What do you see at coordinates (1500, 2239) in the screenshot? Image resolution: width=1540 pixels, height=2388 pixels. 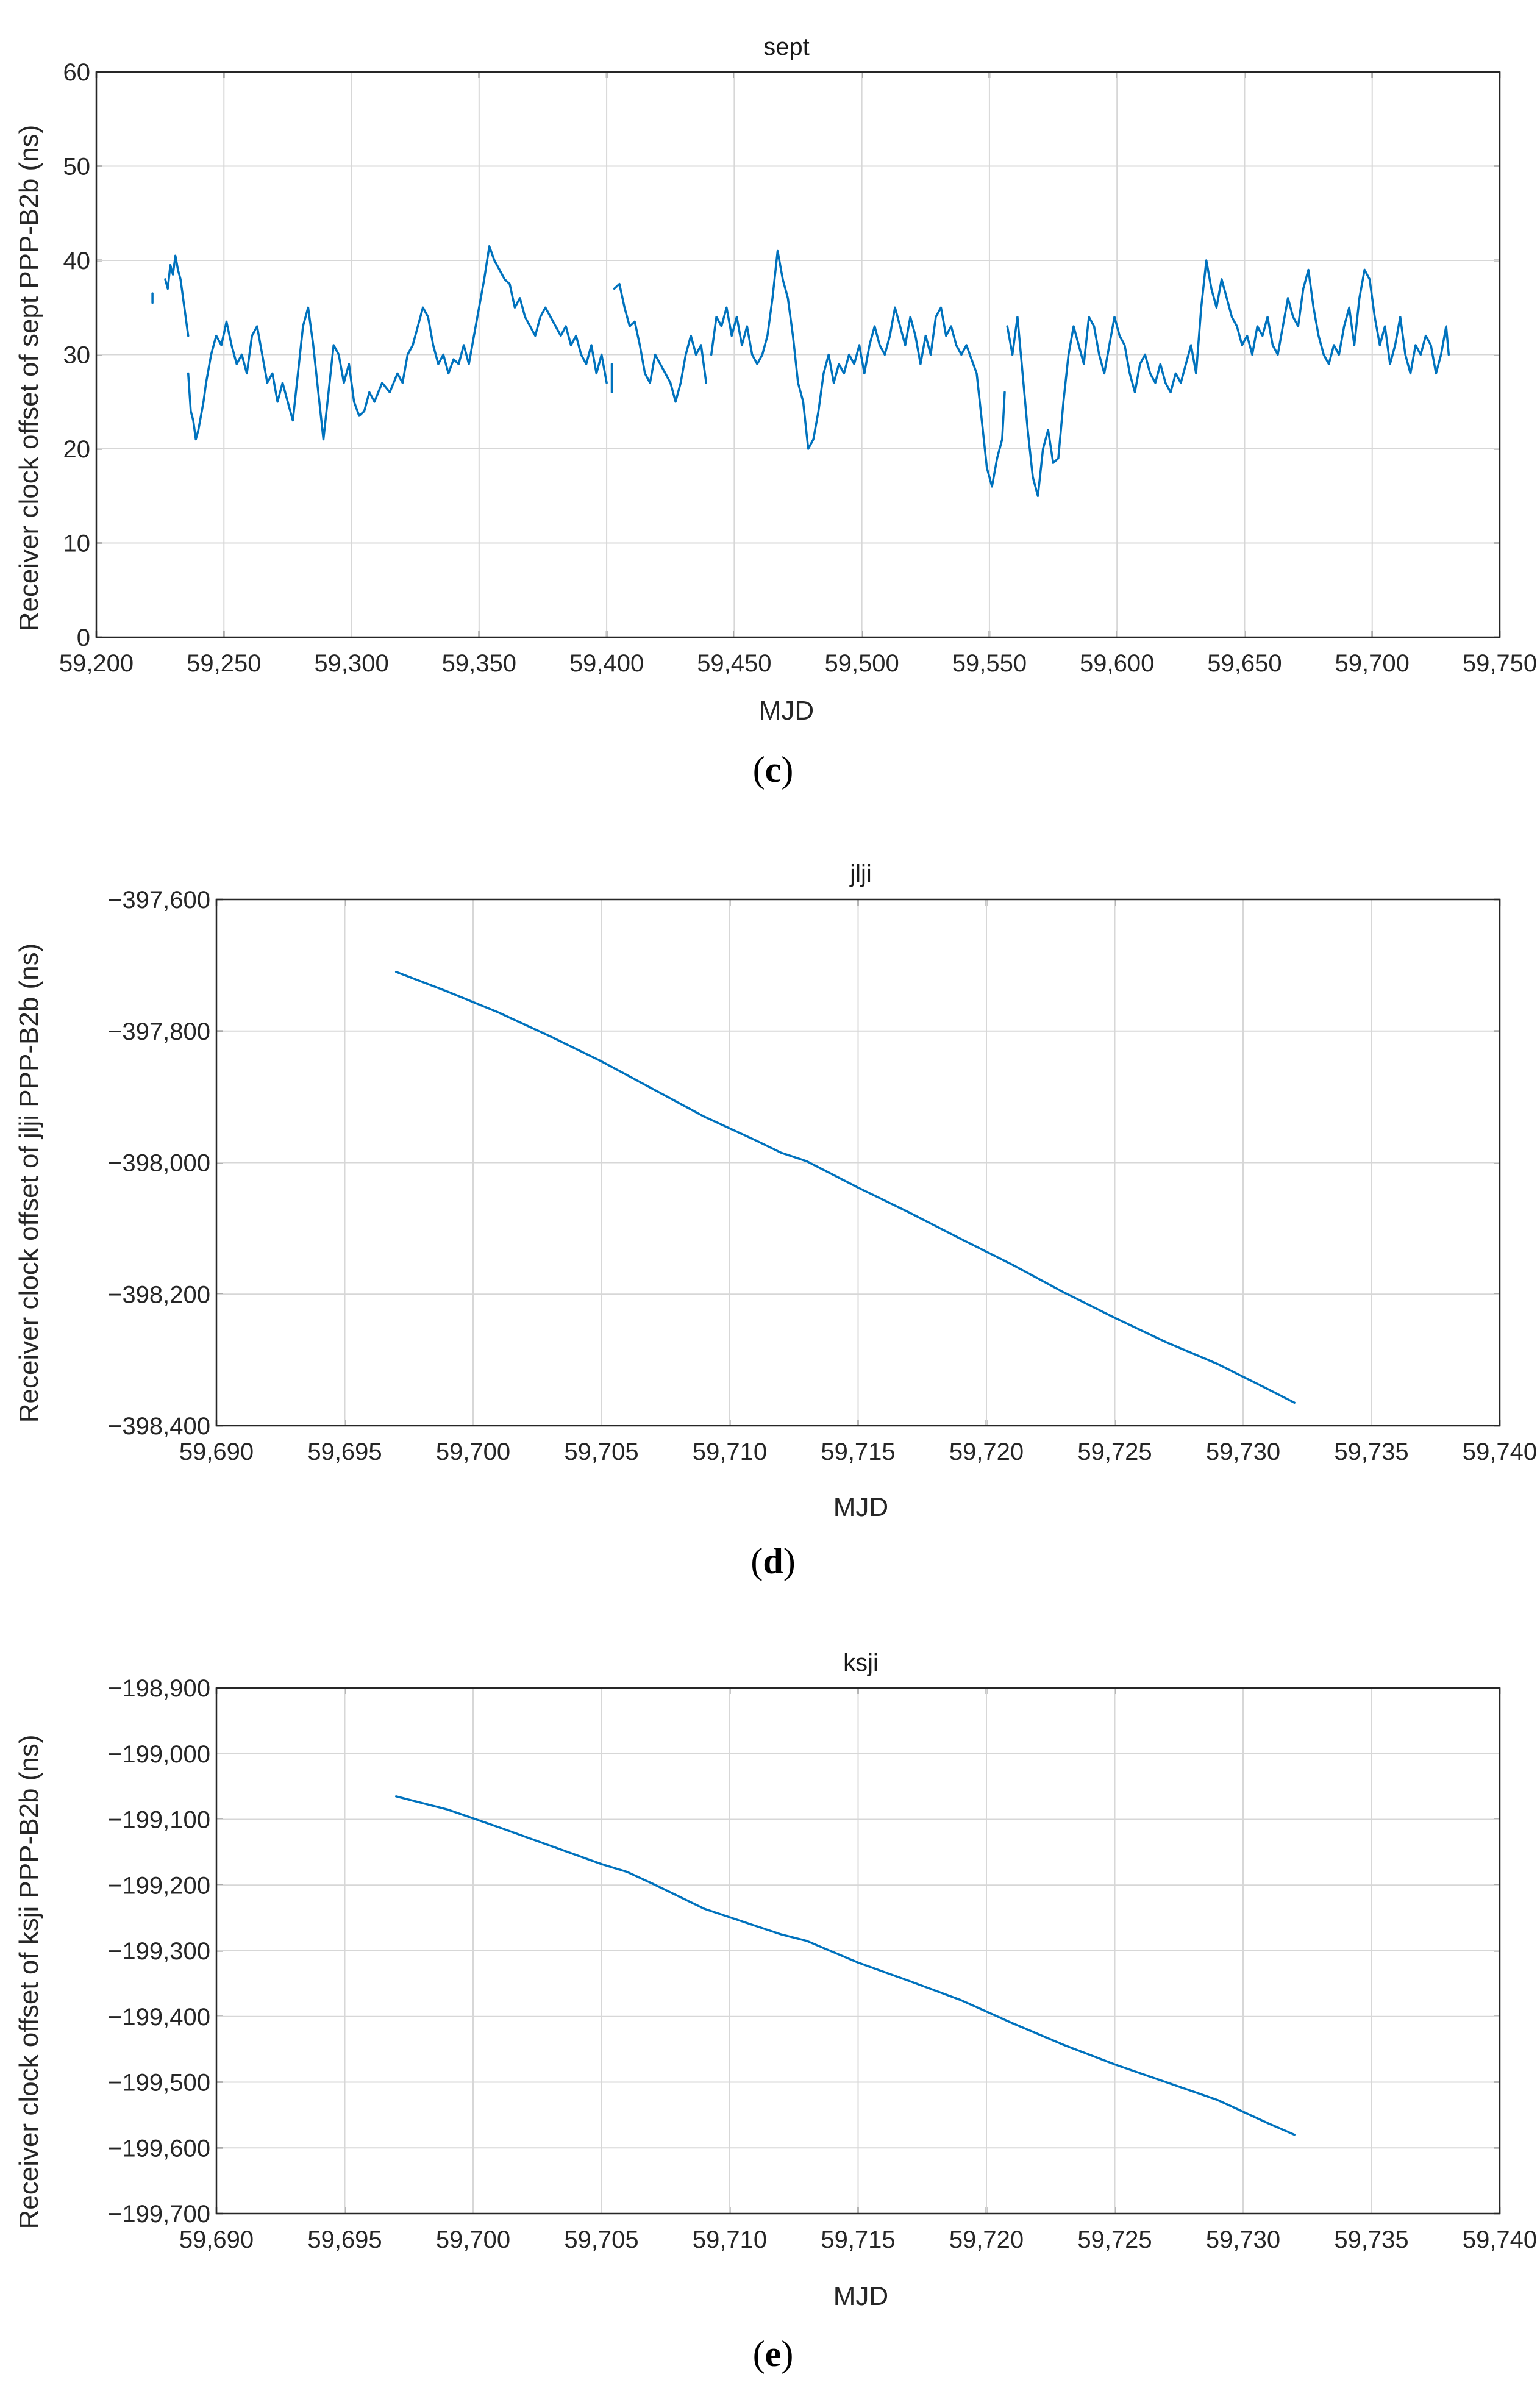 I see `panel-e-x-tick-label: 59,740` at bounding box center [1500, 2239].